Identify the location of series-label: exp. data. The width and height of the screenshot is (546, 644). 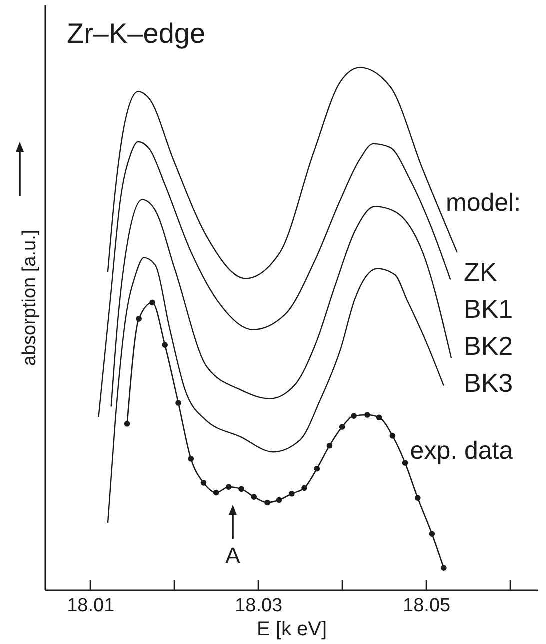
(462, 451).